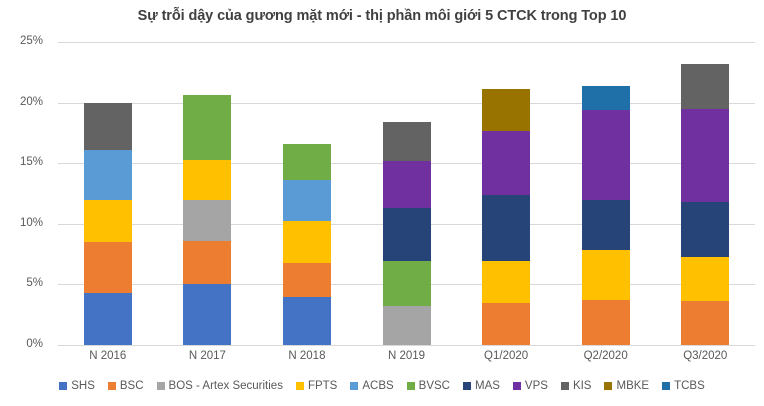 The image size is (764, 406). What do you see at coordinates (605, 356) in the screenshot?
I see `x-axis-category-label: Q2/2020` at bounding box center [605, 356].